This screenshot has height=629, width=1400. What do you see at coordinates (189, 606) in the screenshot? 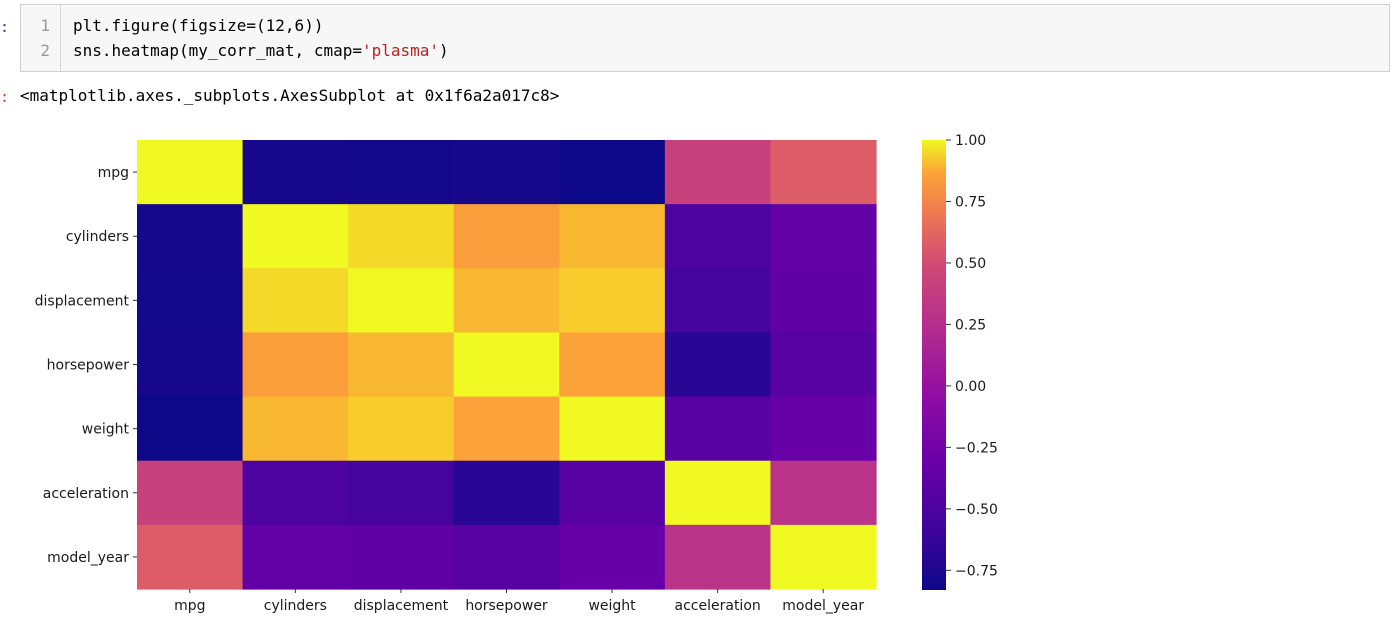
I see `column-label: mpg` at bounding box center [189, 606].